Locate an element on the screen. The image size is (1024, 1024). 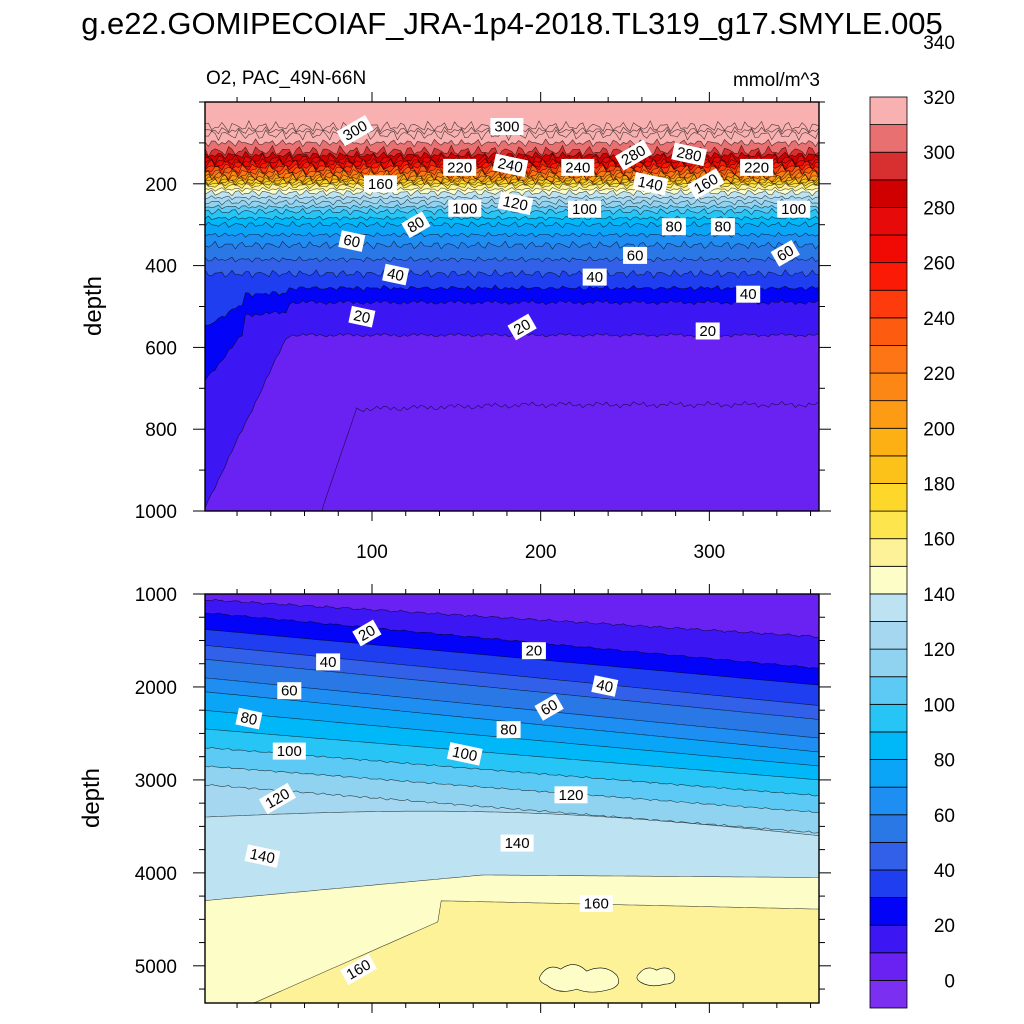
contour-label: 80 is located at coordinates (722, 227).